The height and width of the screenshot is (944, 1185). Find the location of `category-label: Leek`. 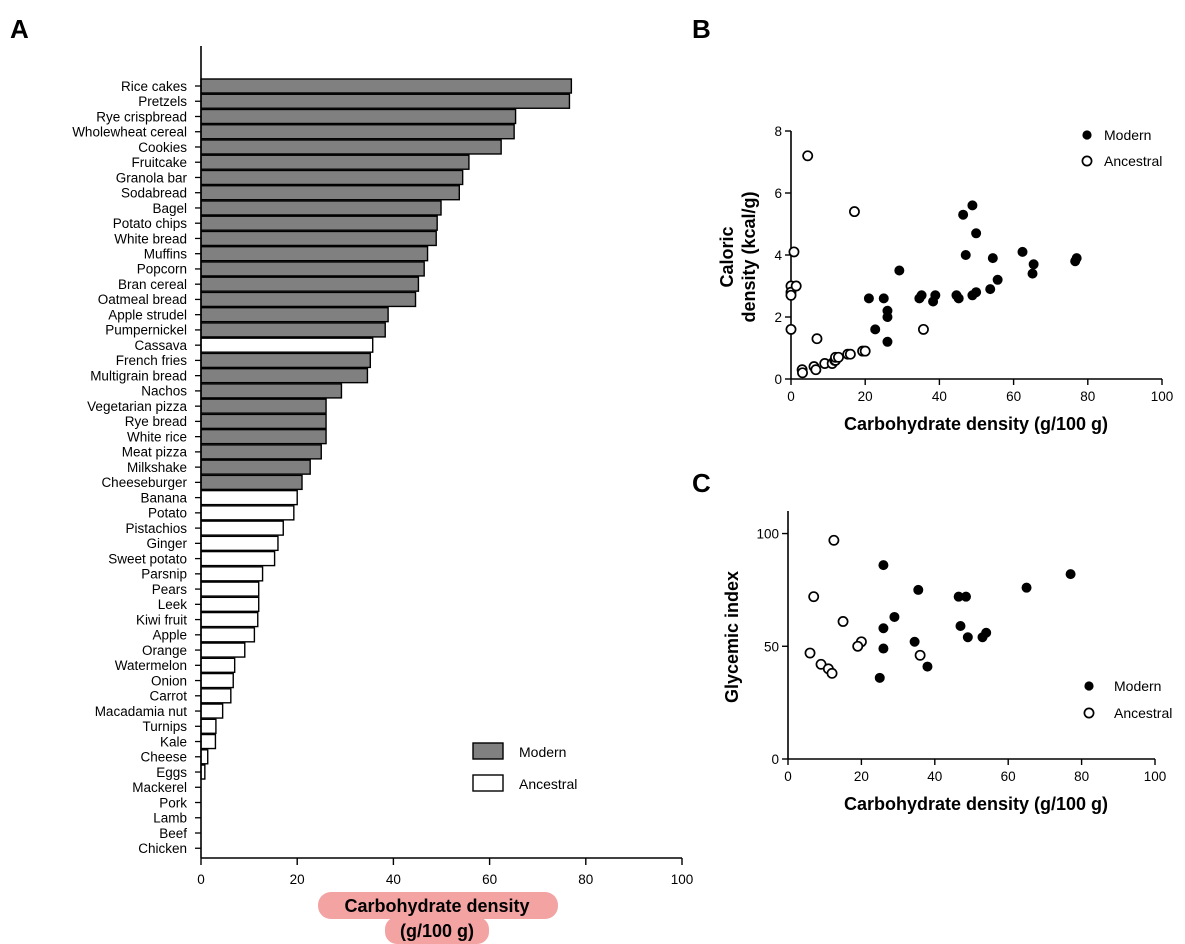

category-label: Leek is located at coordinates (173, 604).